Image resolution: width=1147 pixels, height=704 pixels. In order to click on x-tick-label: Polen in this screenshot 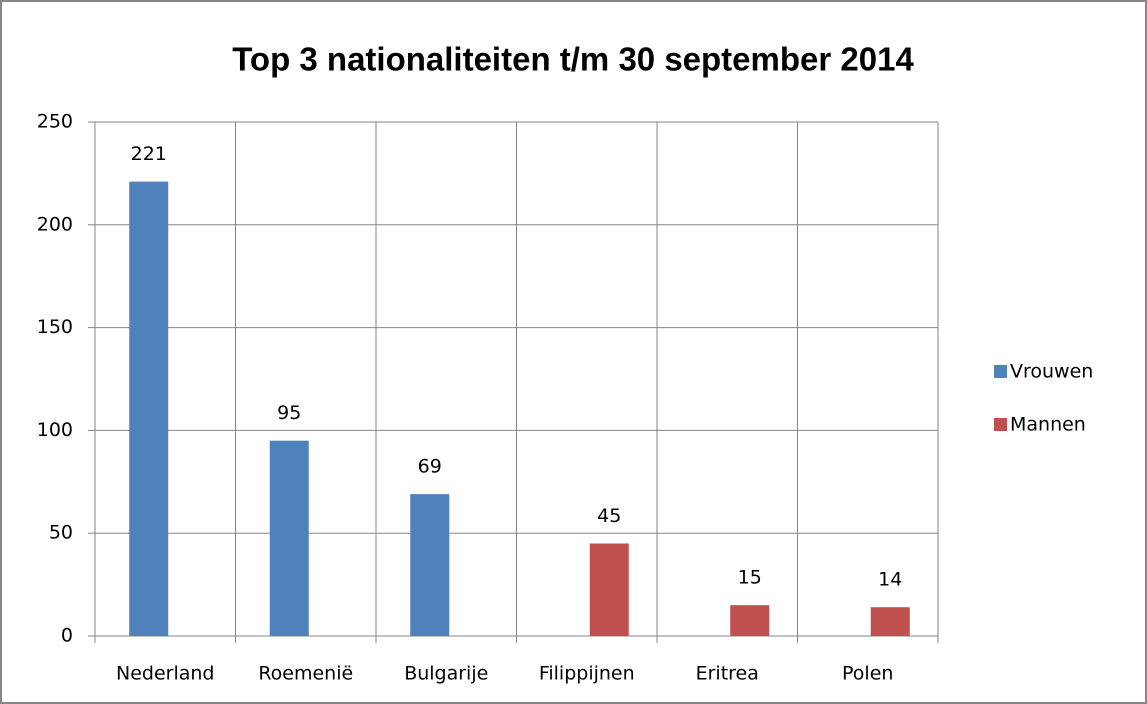, I will do `click(867, 674)`.